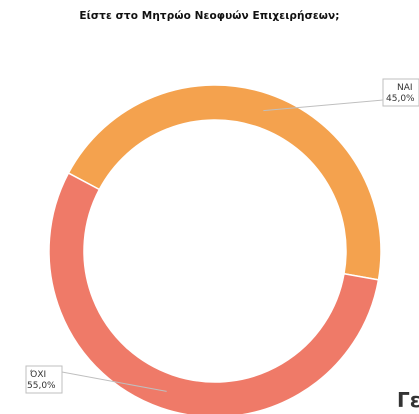 The height and width of the screenshot is (414, 419). Describe the element at coordinates (405, 88) in the screenshot. I see `category-label-nai: ΝΑΙ` at that location.